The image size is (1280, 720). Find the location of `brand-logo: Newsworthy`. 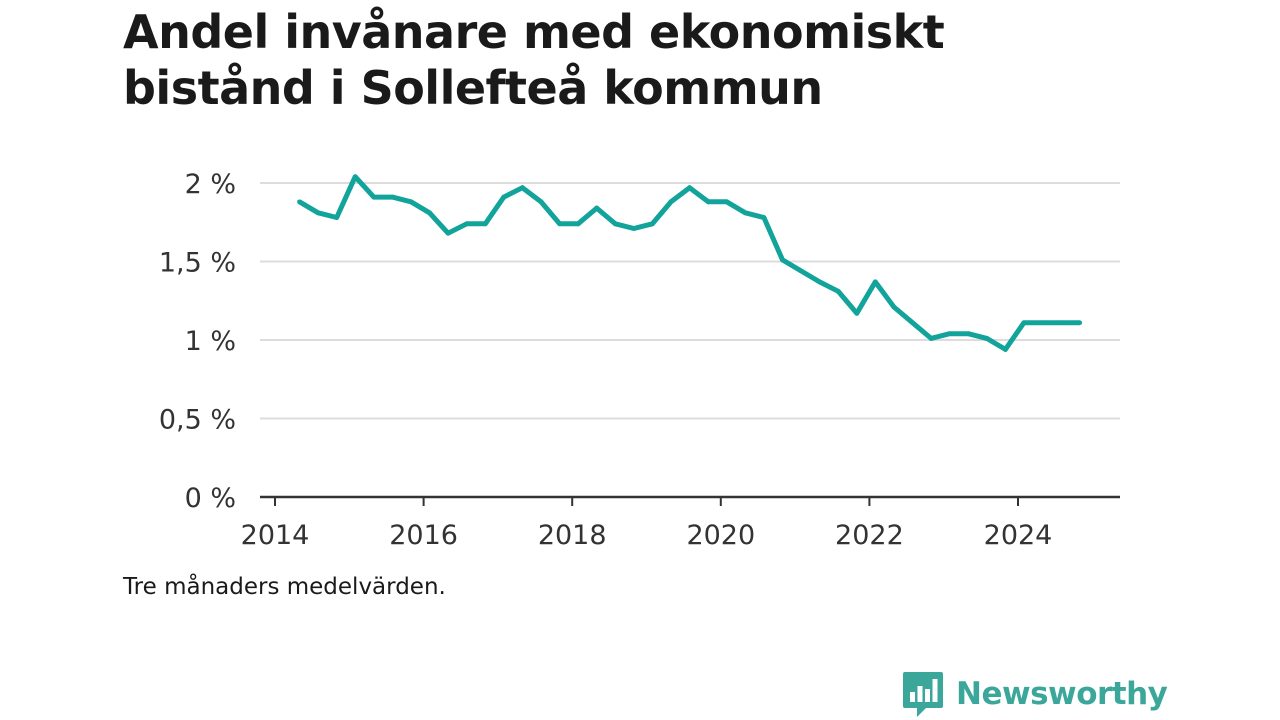

brand-logo: Newsworthy is located at coordinates (1035, 694).